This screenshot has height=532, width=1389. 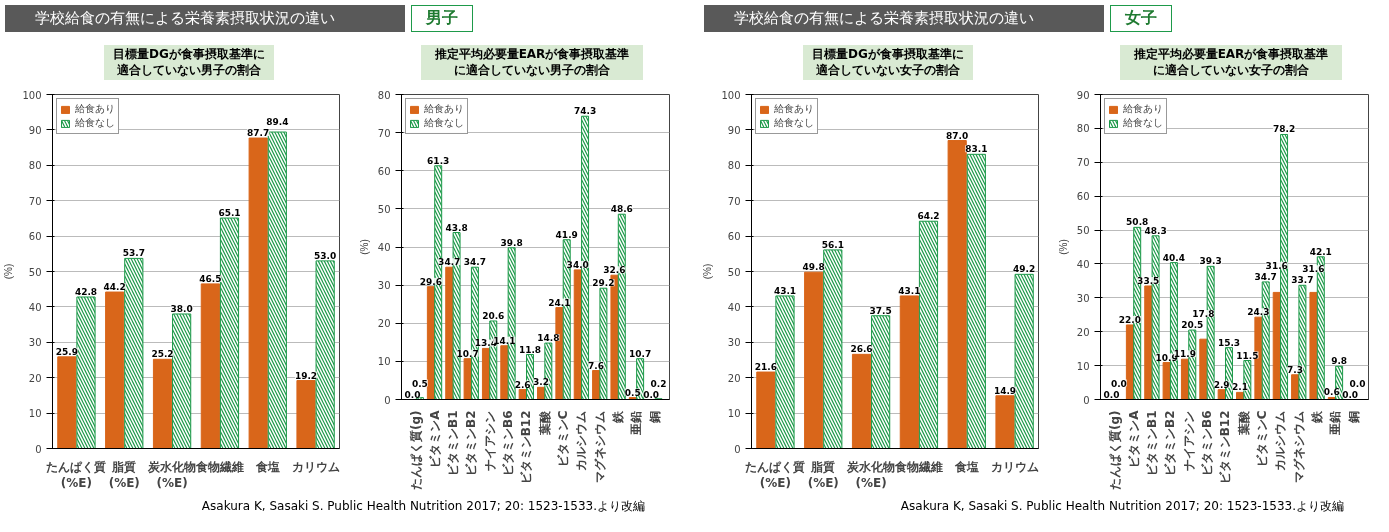 I want to click on data-label: 34.0, so click(x=577, y=264).